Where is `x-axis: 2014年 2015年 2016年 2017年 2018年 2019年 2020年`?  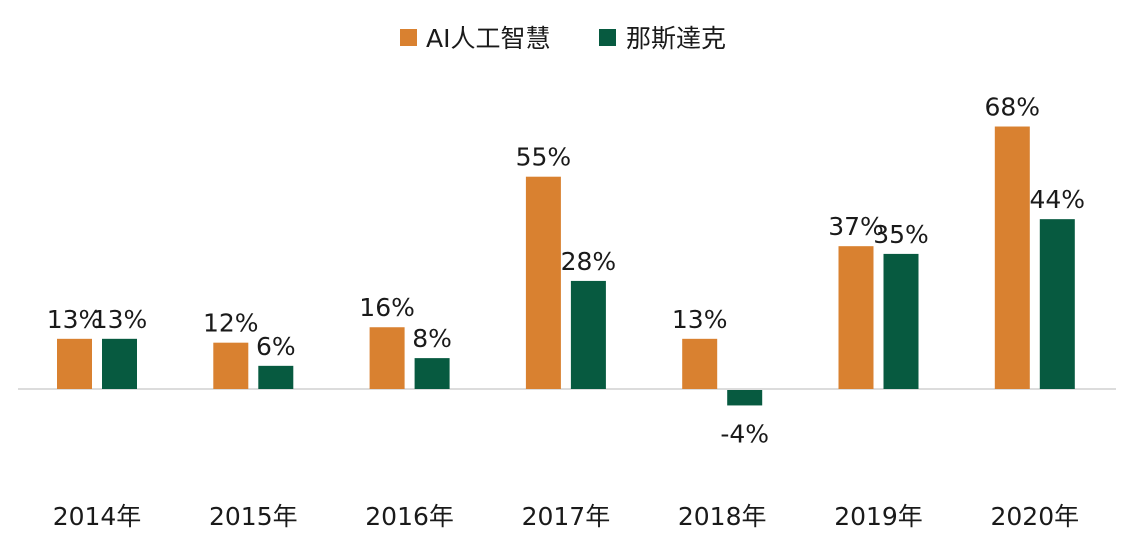 x-axis: 2014年 2015年 2016年 2017年 2018年 2019年 2020年 is located at coordinates (566, 516).